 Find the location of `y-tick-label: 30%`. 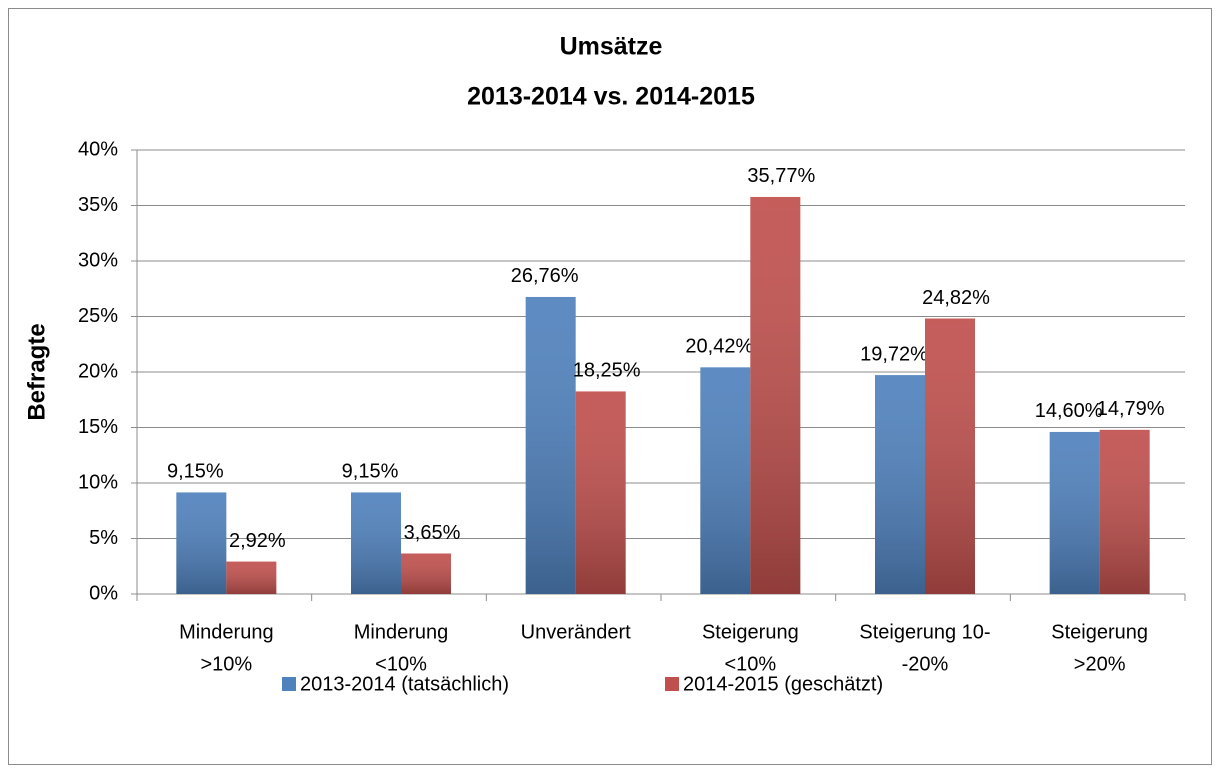

y-tick-label: 30% is located at coordinates (98, 260).